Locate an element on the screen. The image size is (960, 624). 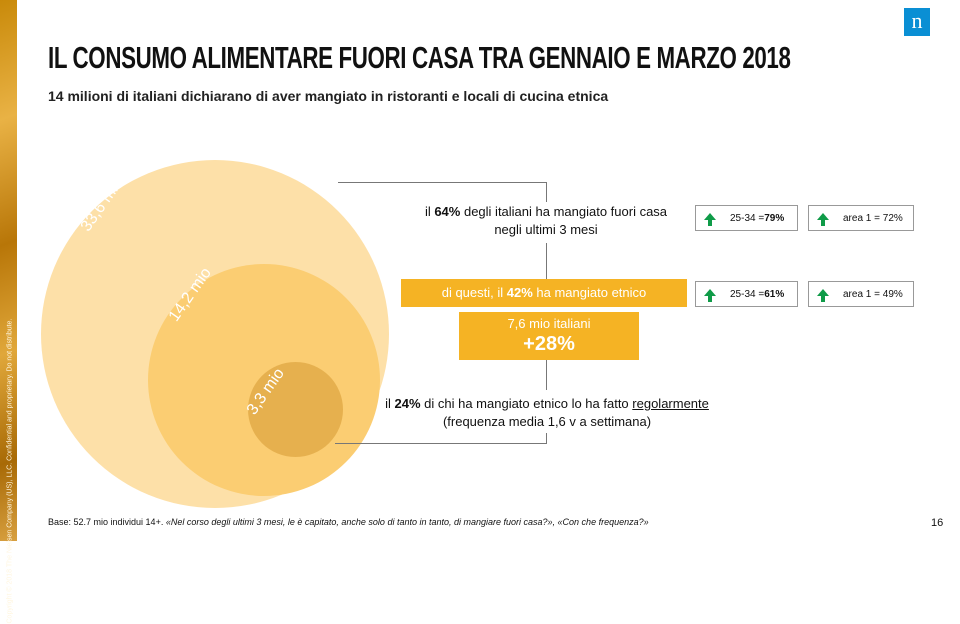
stat-box-age-2: 25-34 = 61% is located at coordinates (746, 294).